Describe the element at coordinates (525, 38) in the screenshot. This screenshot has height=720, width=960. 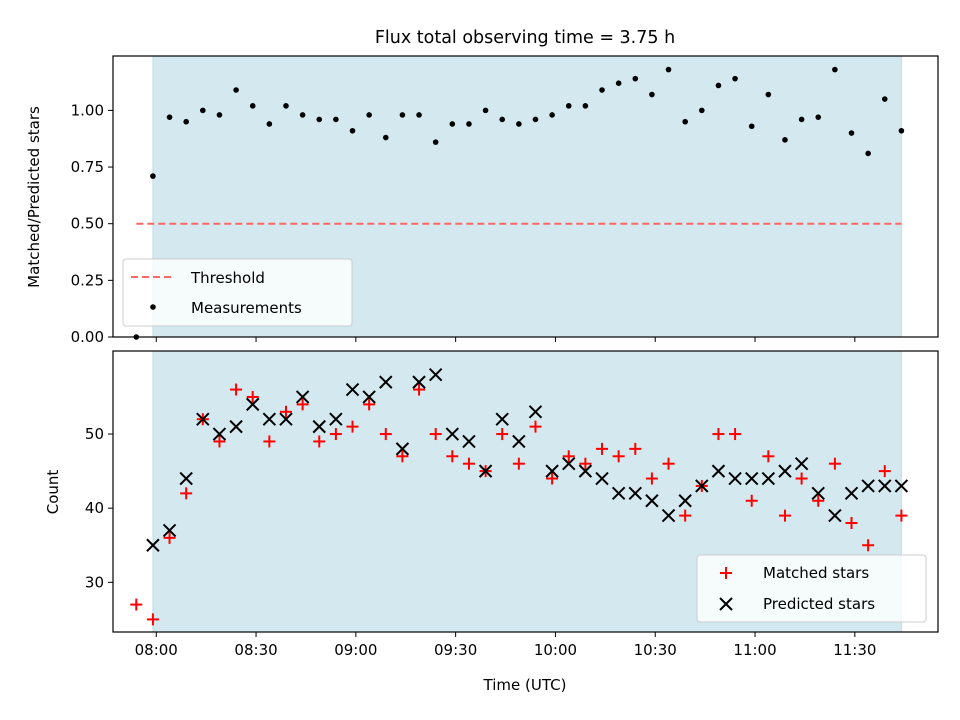
I see `chart-title: Flux total observing time = 3.75 h` at that location.